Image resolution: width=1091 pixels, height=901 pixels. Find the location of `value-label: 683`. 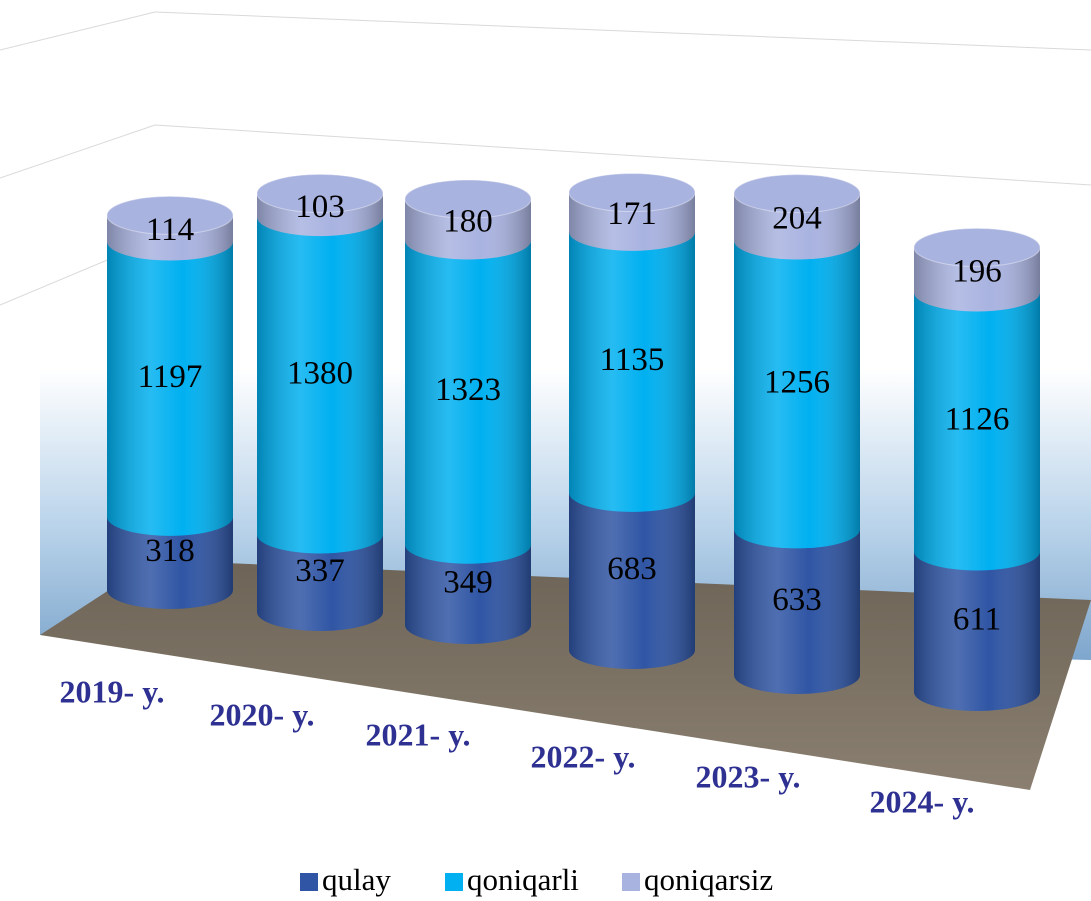

value-label: 683 is located at coordinates (632, 569).